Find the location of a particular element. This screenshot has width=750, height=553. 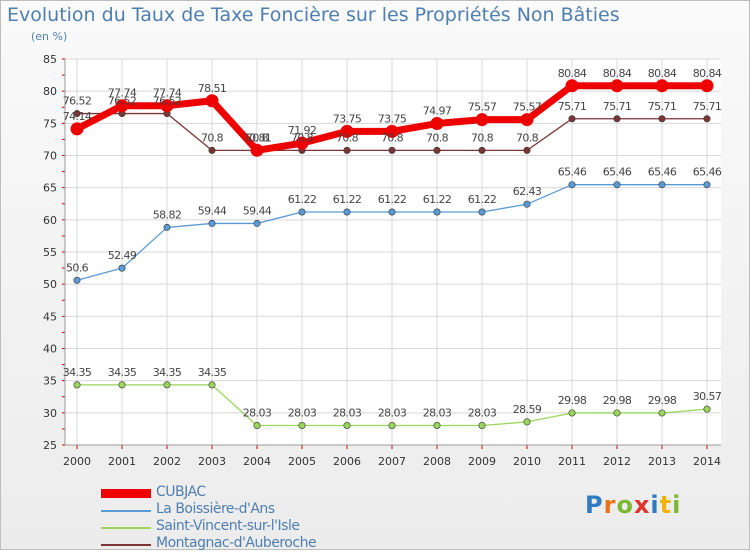

x-tick-label: 2009 is located at coordinates (482, 461).